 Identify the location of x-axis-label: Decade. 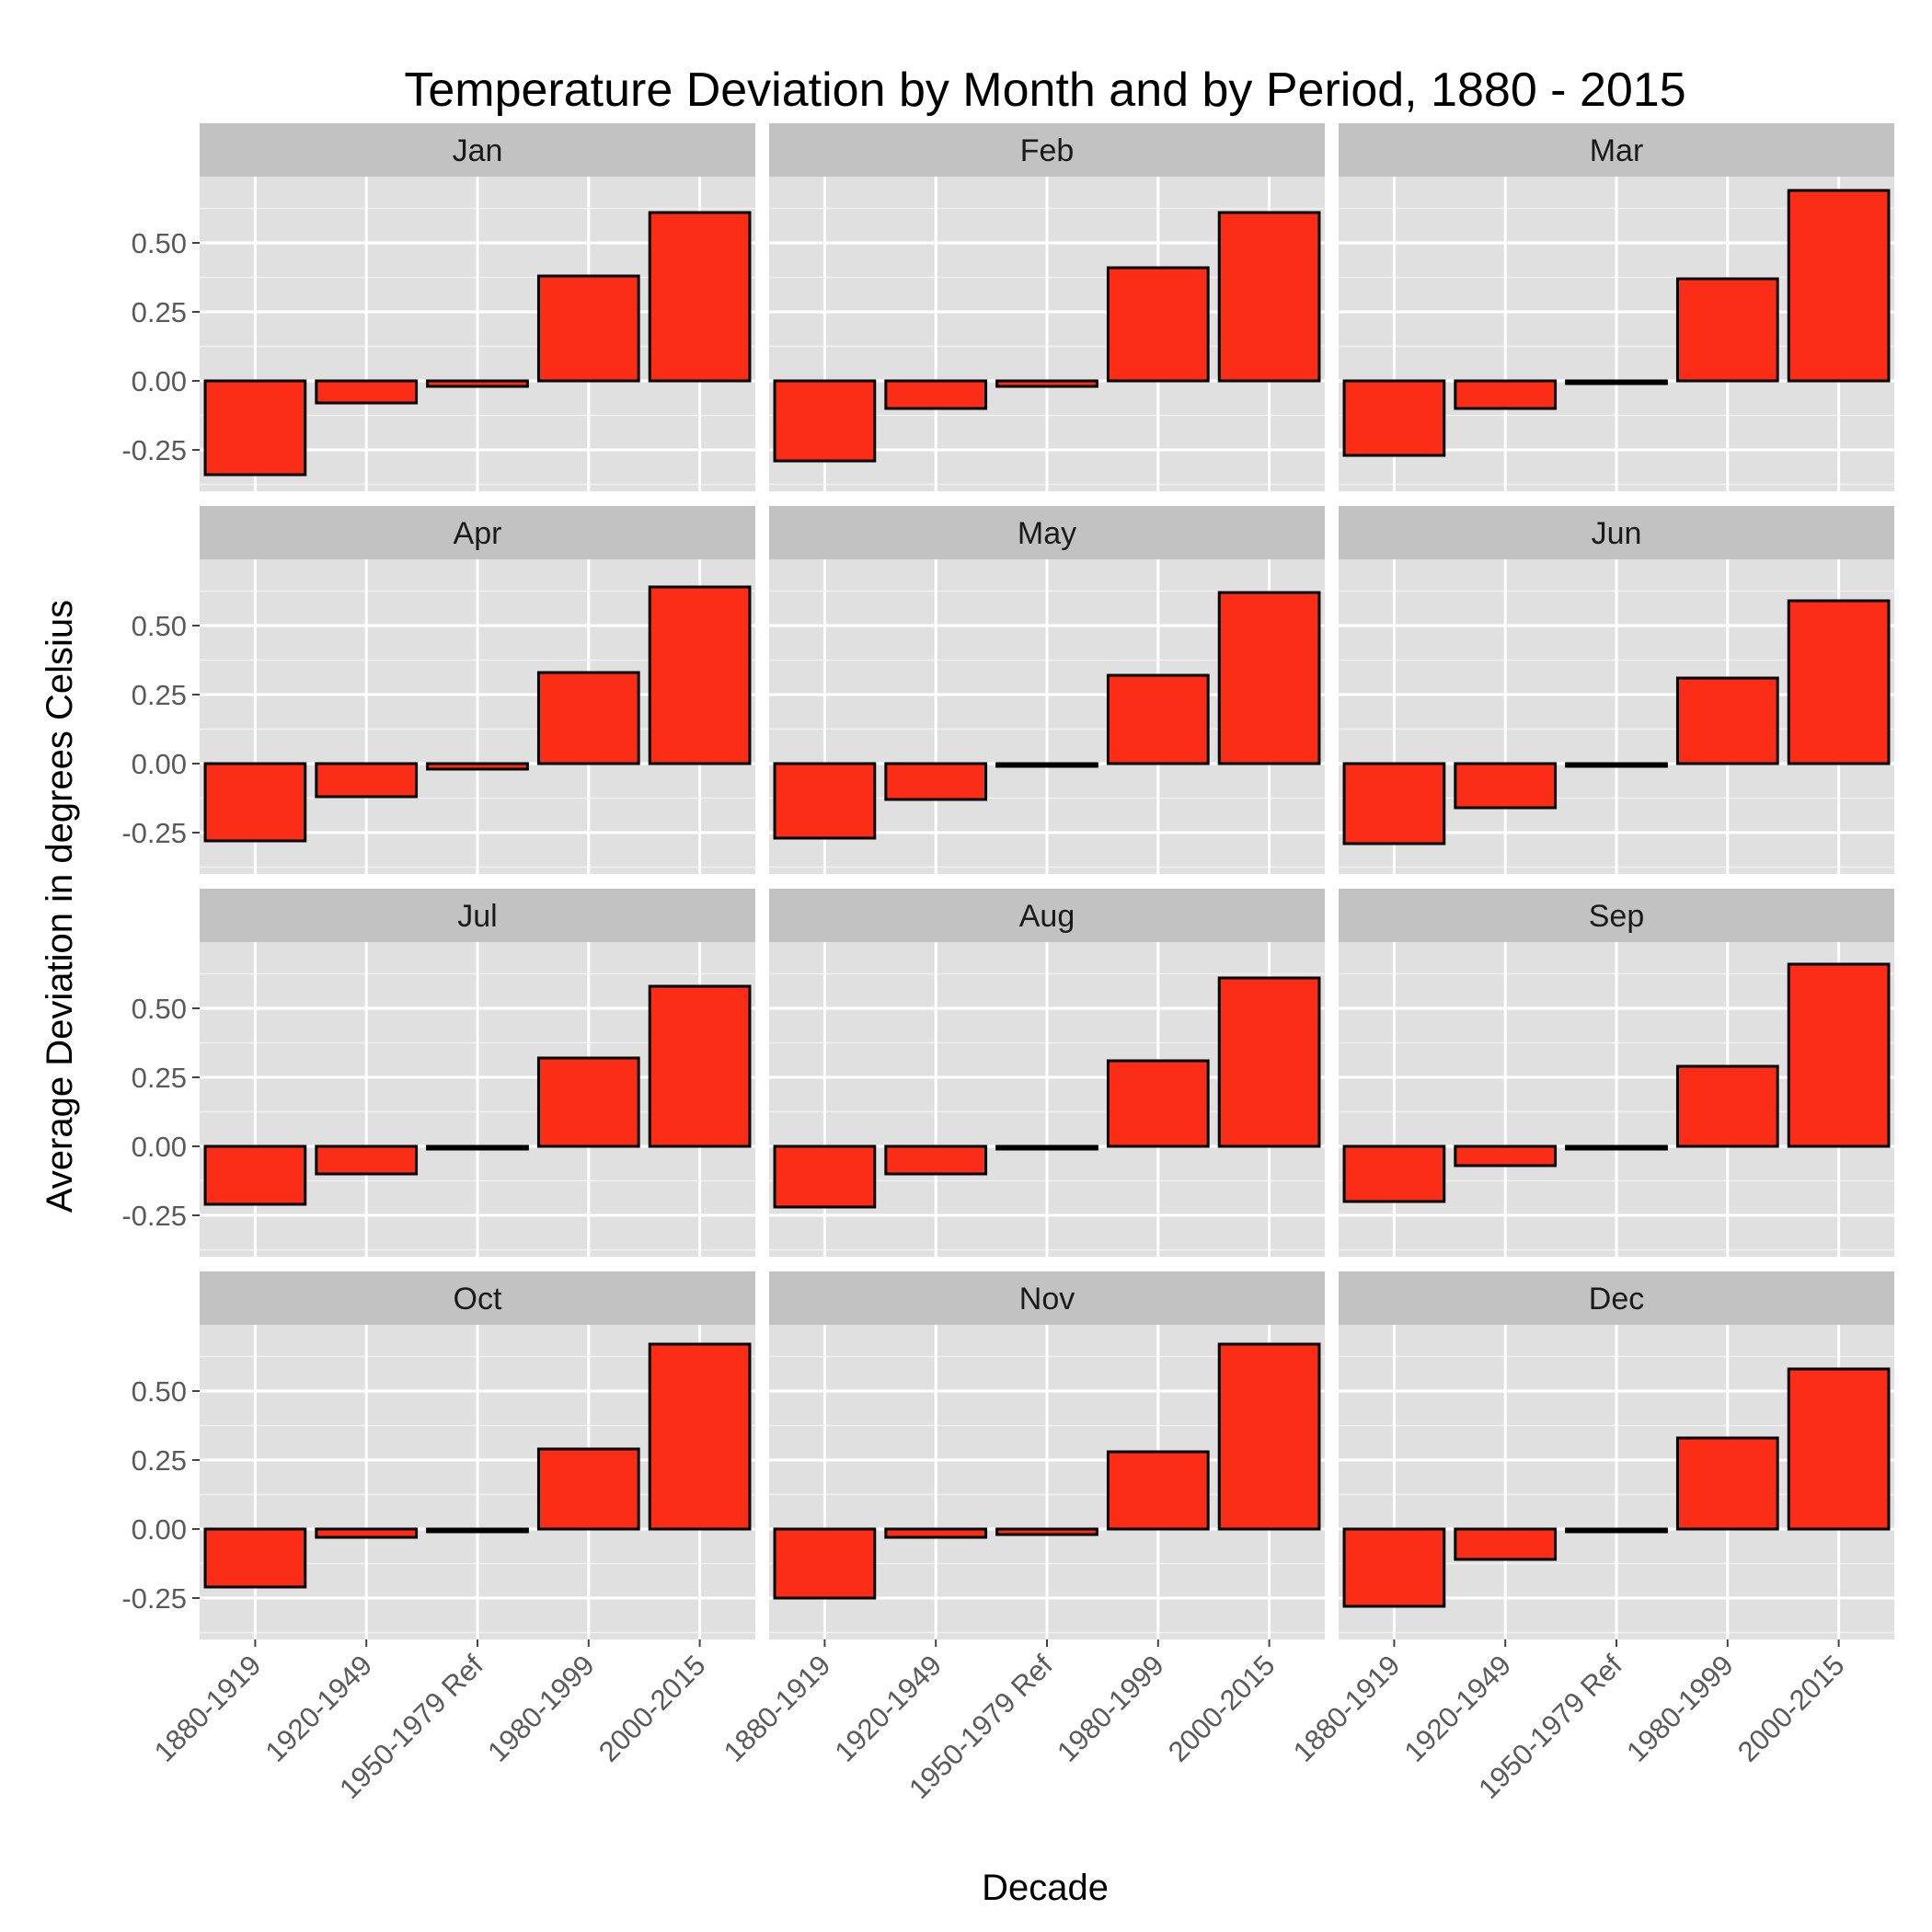
(1045, 1888).